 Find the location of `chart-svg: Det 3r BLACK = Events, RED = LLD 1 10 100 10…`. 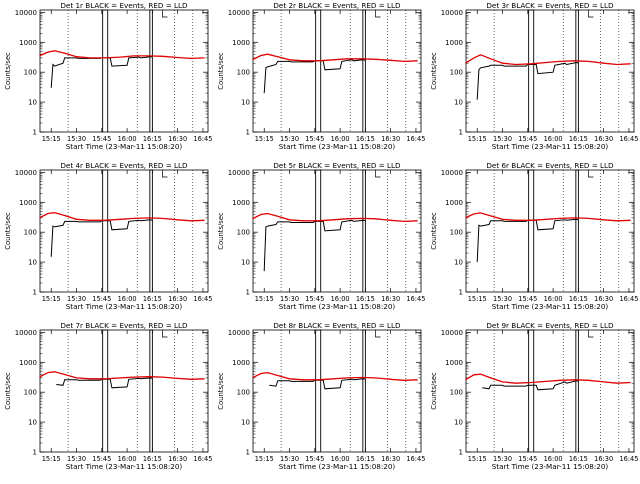

chart-svg: Det 3r BLACK = Events, RED = LLD 1 10 100 10… is located at coordinates (534, 76).